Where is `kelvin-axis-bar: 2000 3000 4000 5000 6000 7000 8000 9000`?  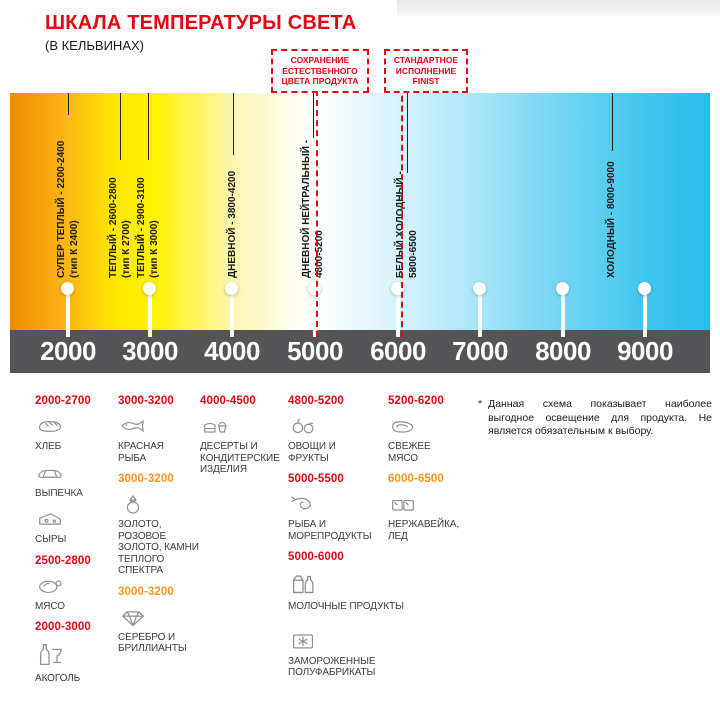 kelvin-axis-bar: 2000 3000 4000 5000 6000 7000 8000 9000 is located at coordinates (360, 351).